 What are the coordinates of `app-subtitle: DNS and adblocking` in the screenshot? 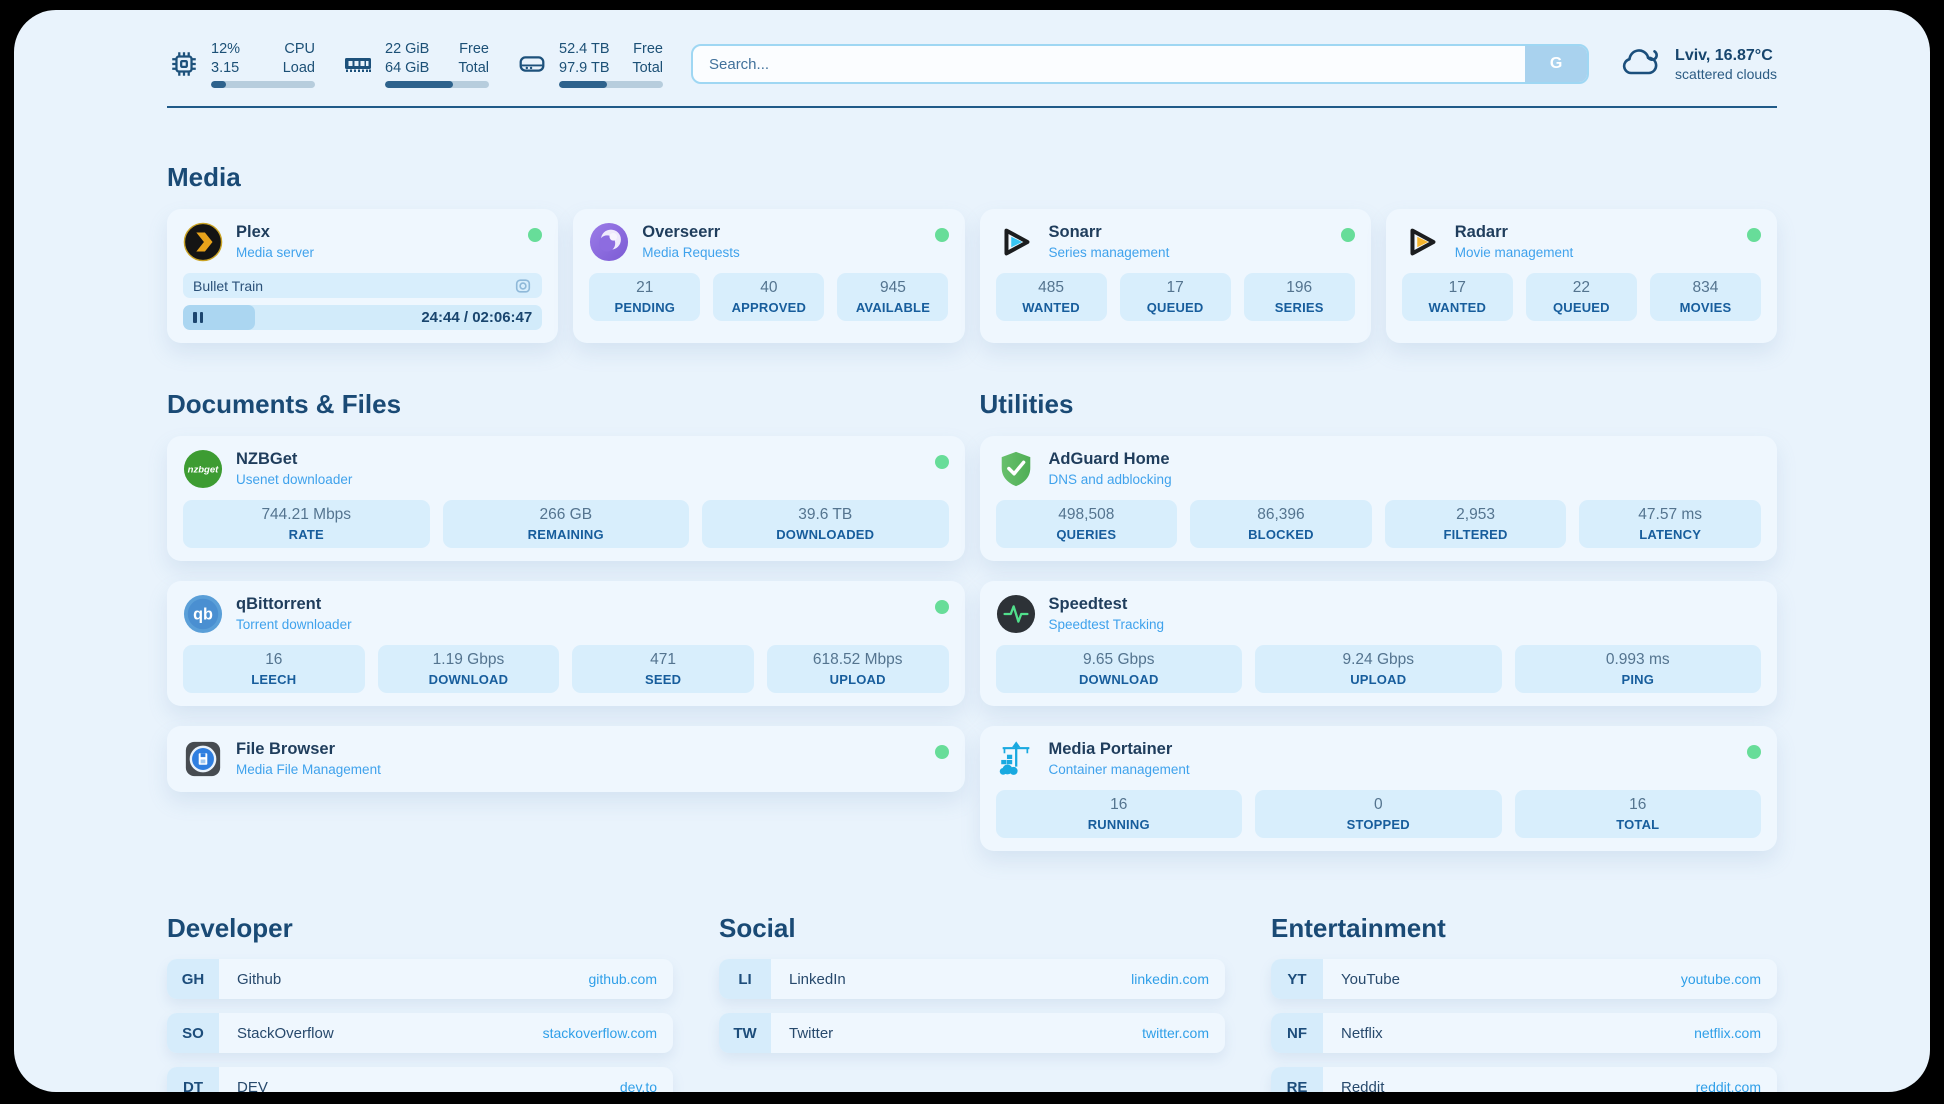 It's located at (1110, 479).